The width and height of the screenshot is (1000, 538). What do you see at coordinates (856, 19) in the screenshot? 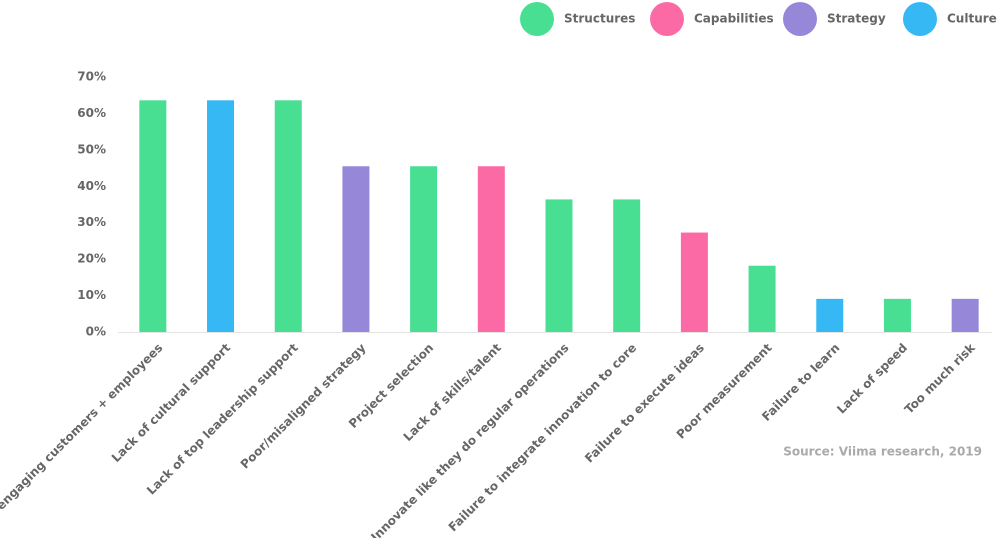
I see `legend-label: Strategy` at bounding box center [856, 19].